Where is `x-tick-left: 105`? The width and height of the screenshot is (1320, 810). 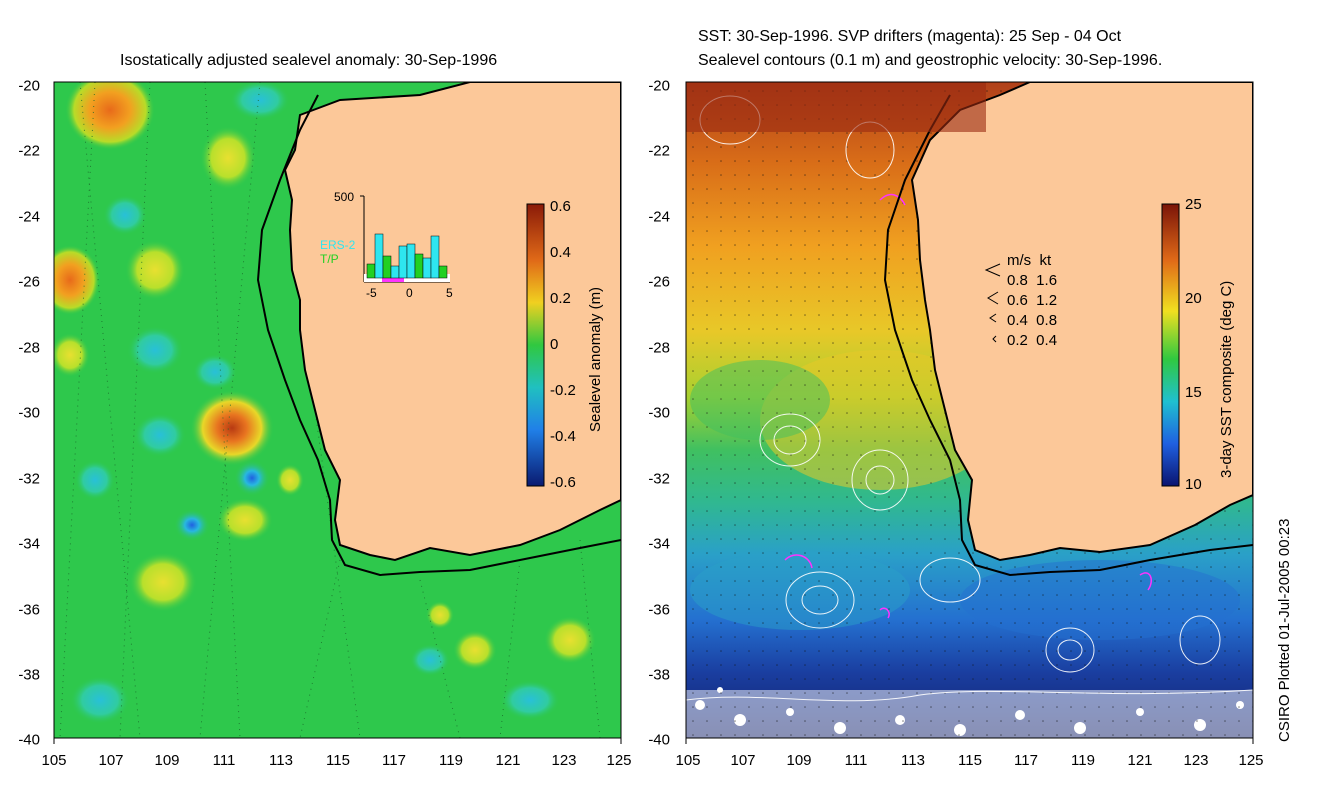 x-tick-left: 105 is located at coordinates (54, 760).